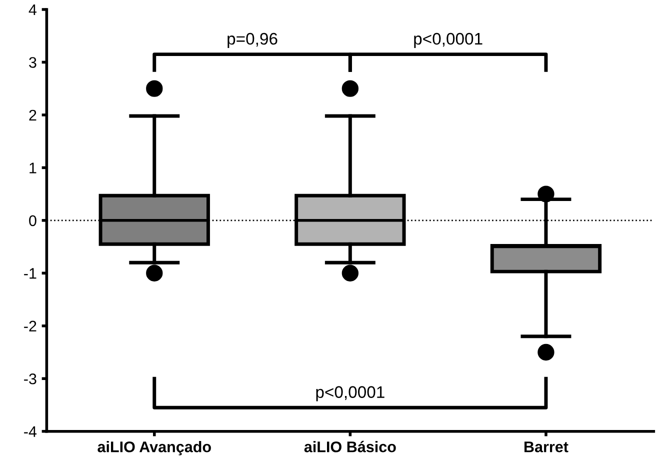 The image size is (667, 474). I want to click on y-tick-label: 0, so click(32, 220).